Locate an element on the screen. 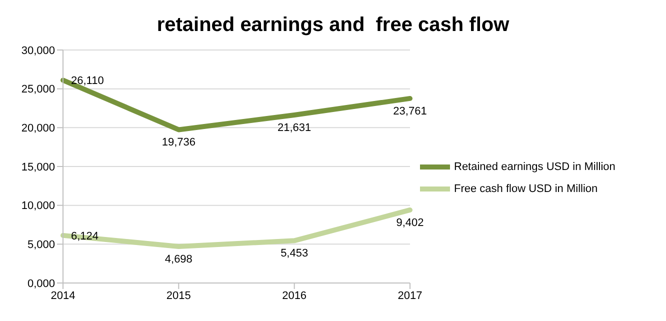 This screenshot has width=666, height=321. data-label: 21,631 is located at coordinates (295, 128).